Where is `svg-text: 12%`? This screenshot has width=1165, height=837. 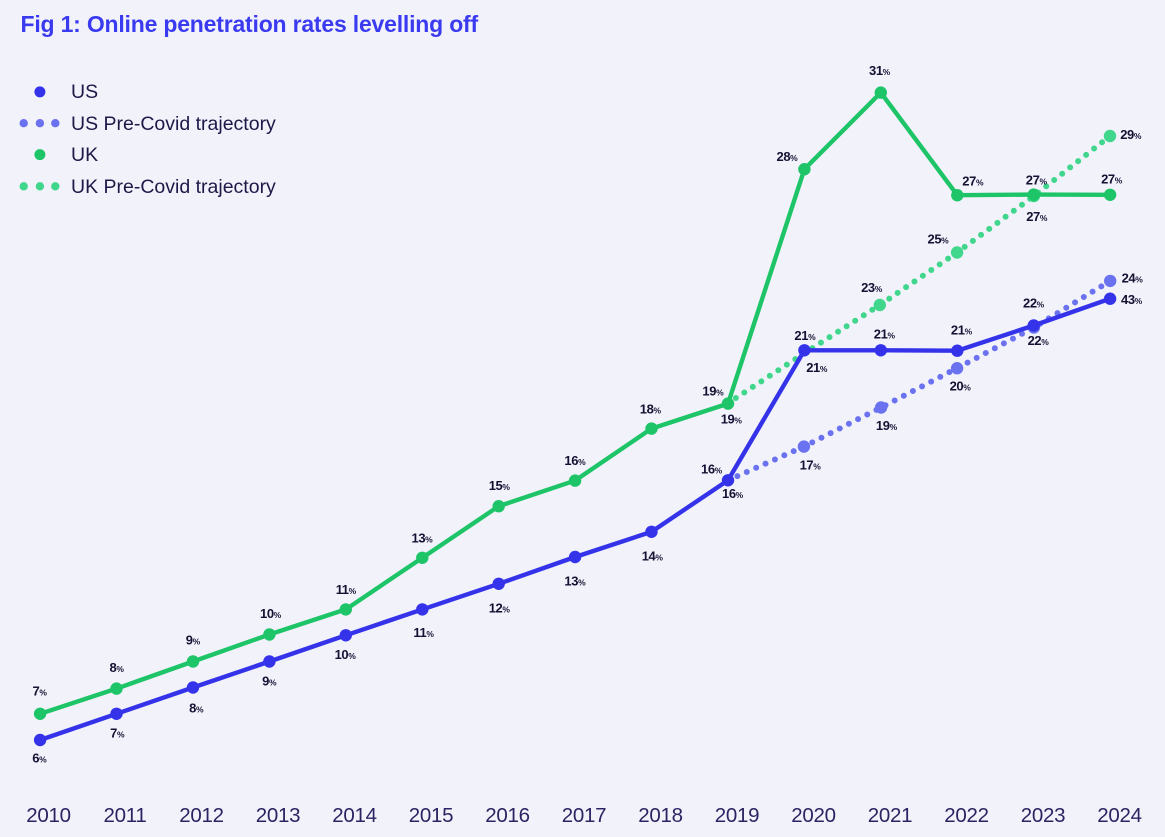 svg-text: 12% is located at coordinates (500, 608).